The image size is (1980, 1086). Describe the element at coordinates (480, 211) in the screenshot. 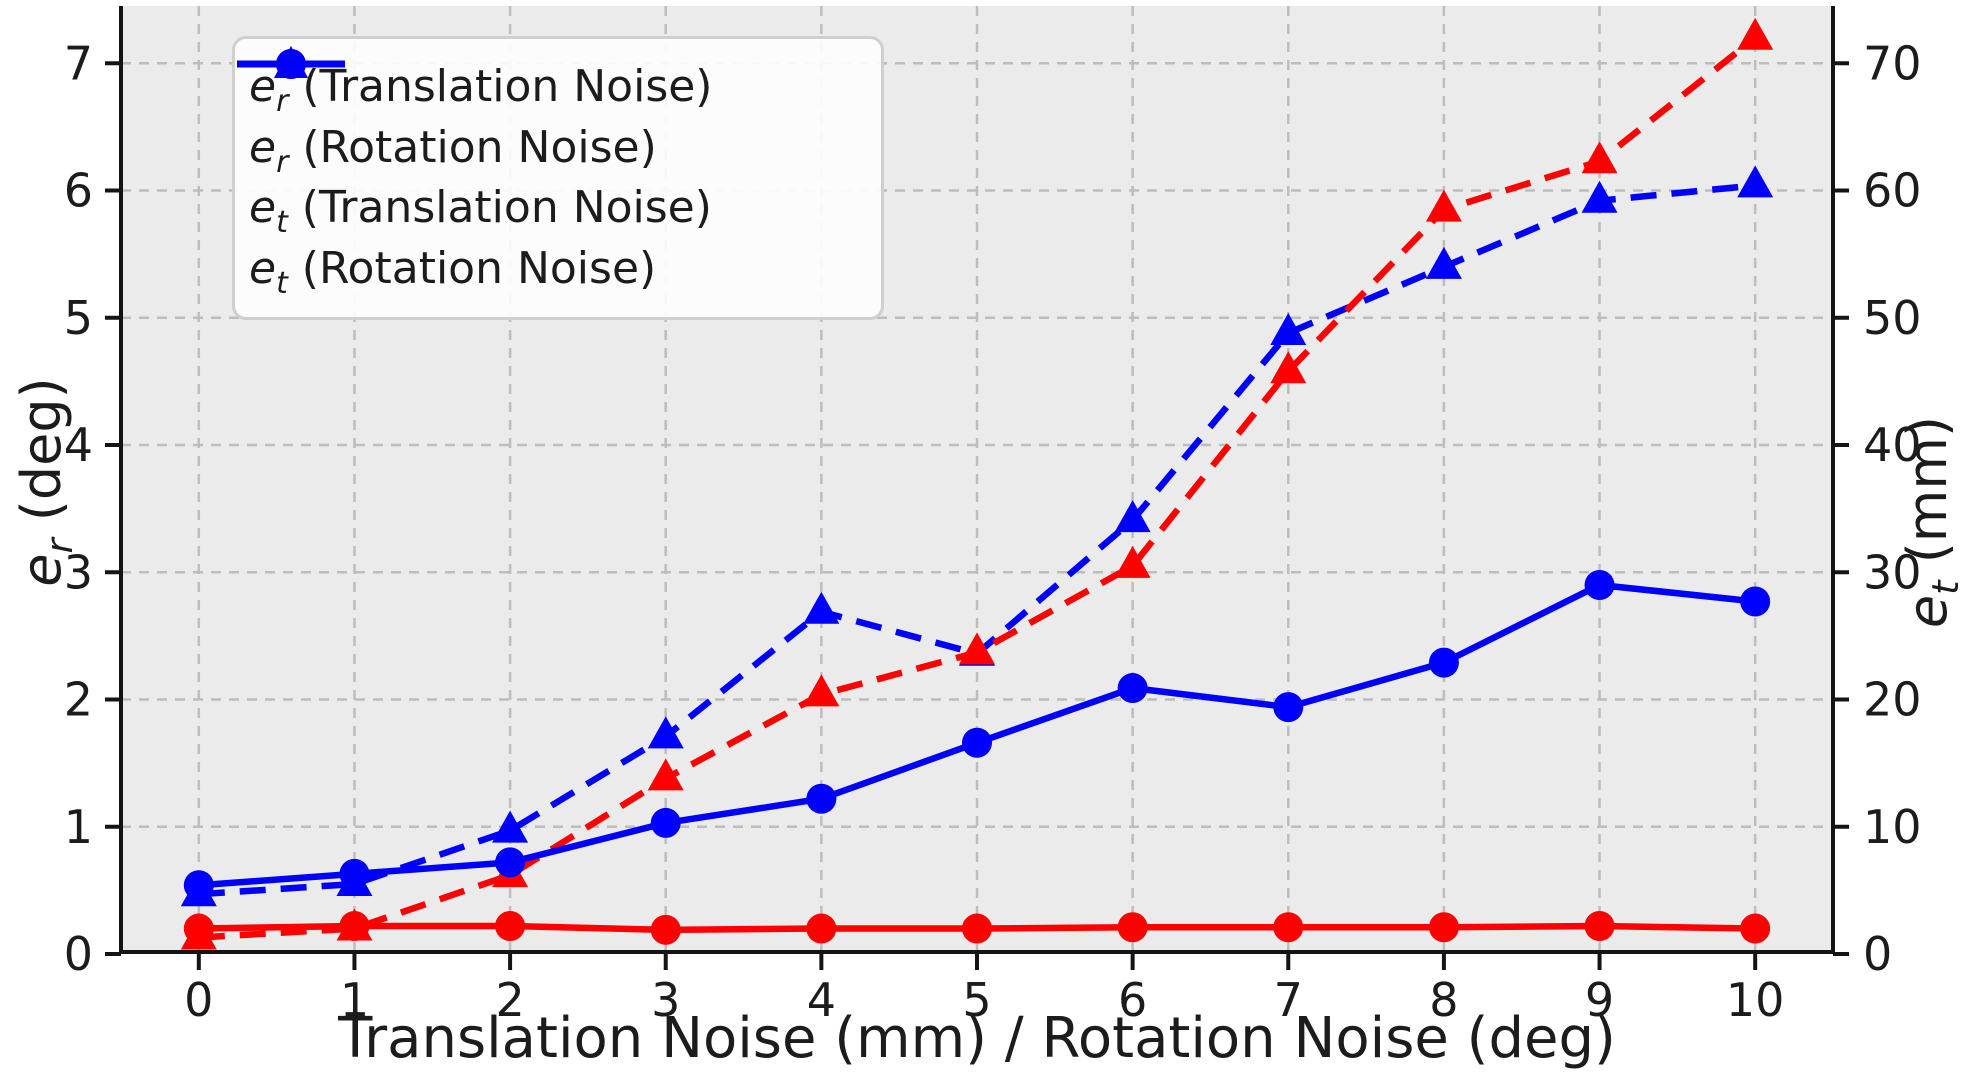

I see `legend-label: et (Translation Noise)` at that location.